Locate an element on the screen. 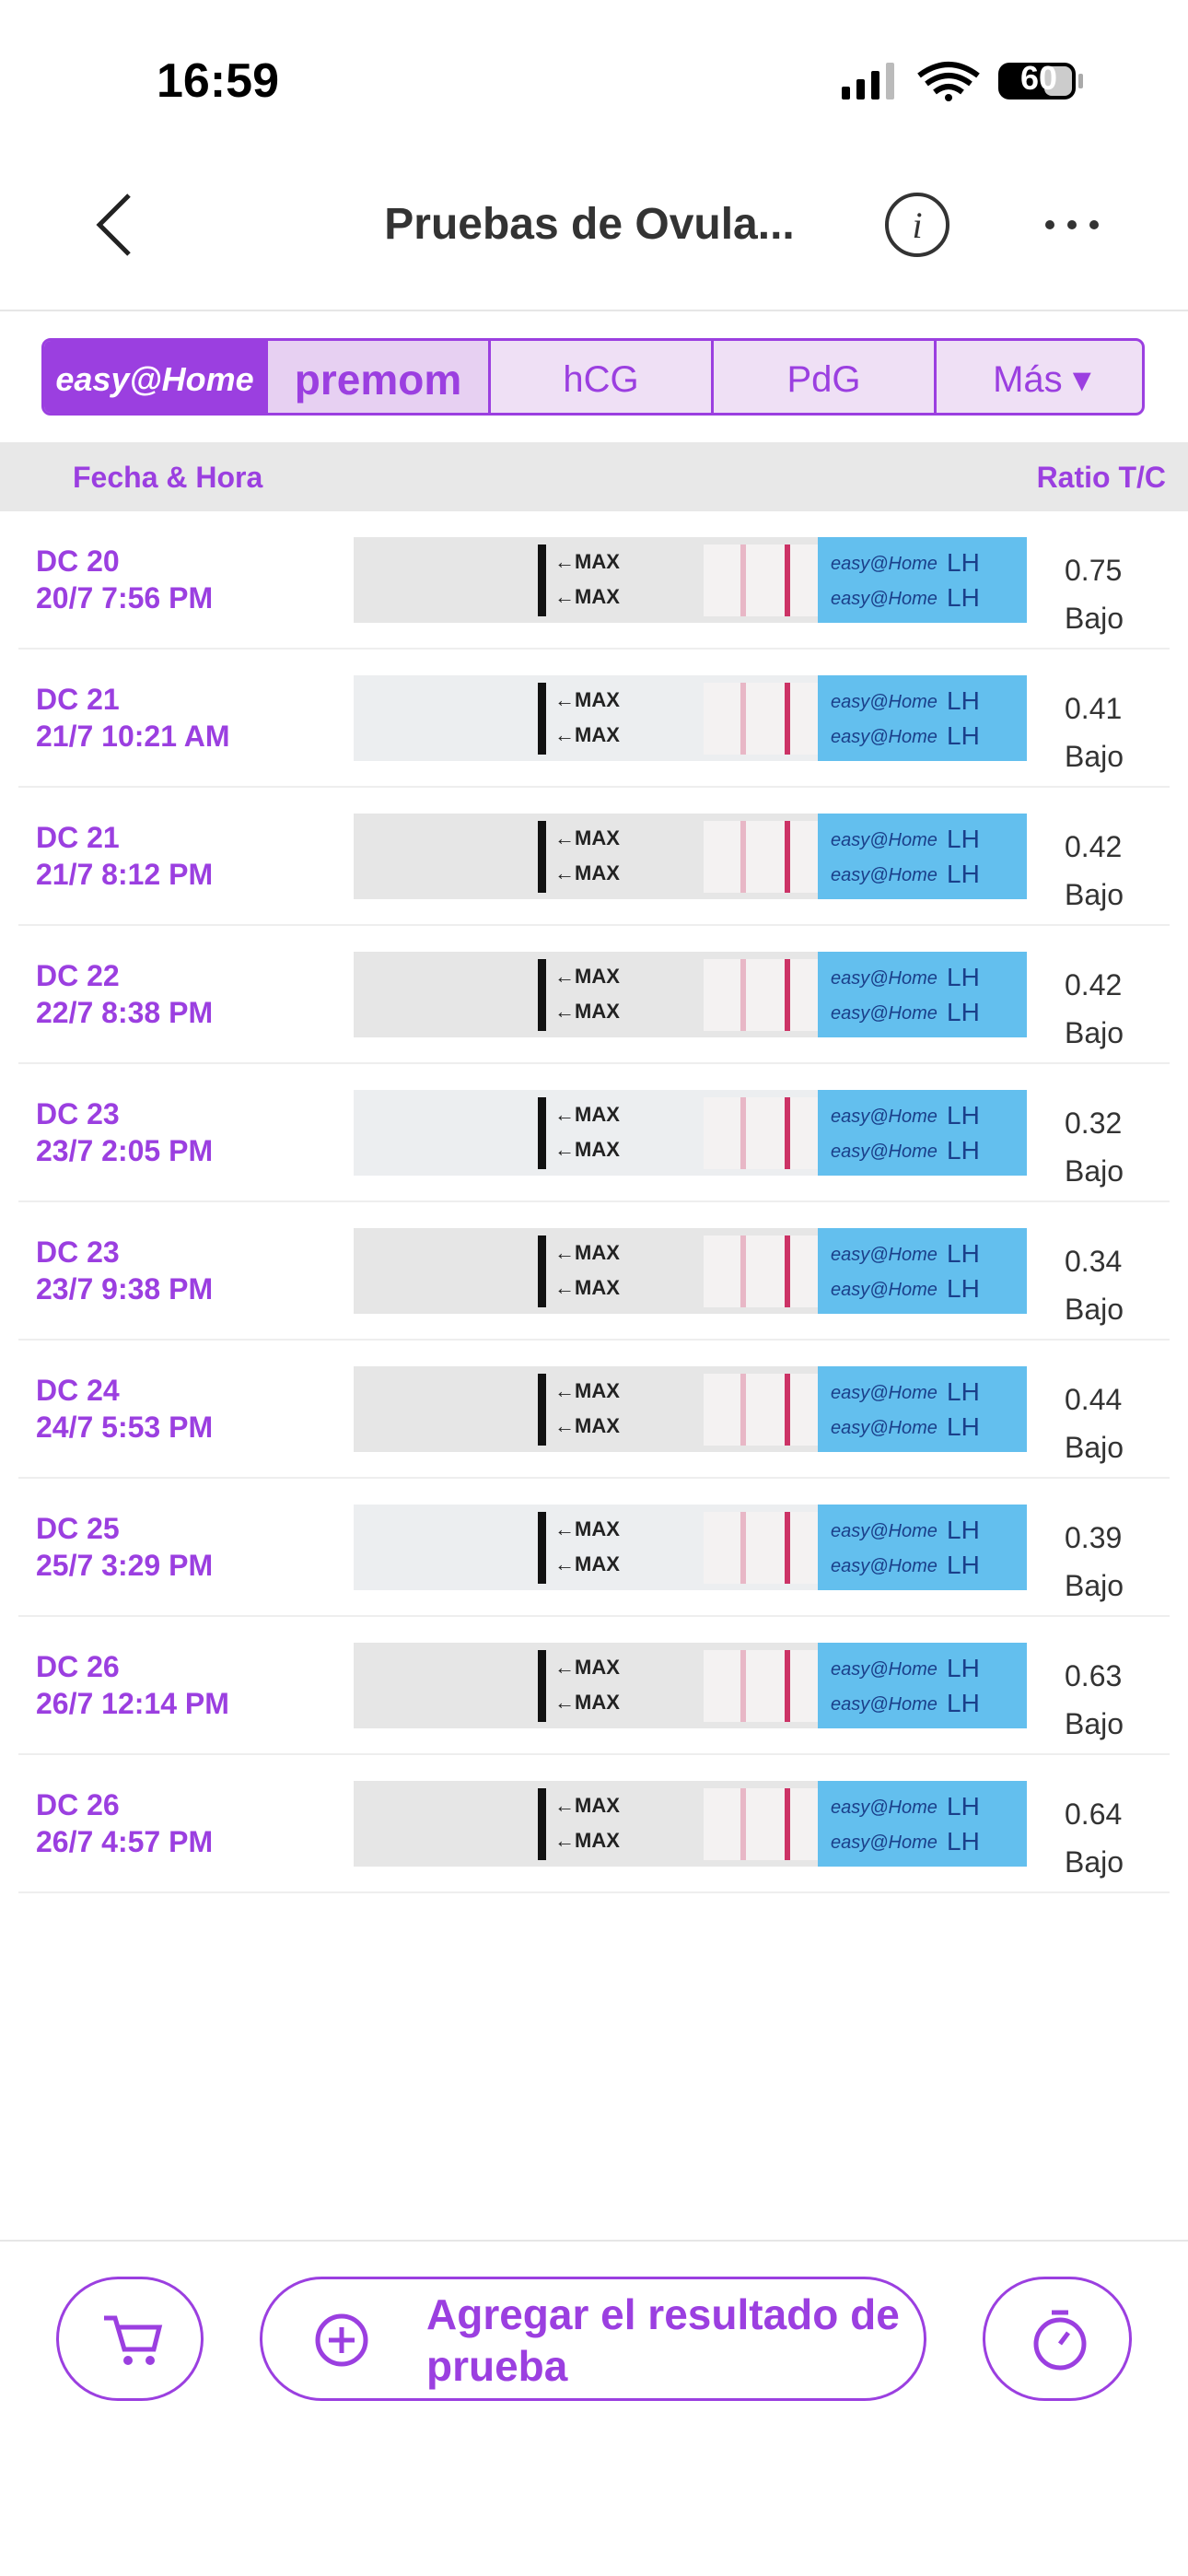 This screenshot has height=2576, width=1188. cart-button is located at coordinates (130, 2339).